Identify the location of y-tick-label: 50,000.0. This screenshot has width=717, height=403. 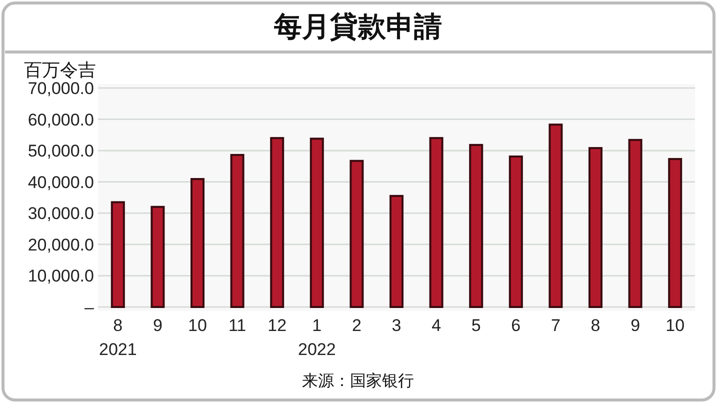
(61, 151).